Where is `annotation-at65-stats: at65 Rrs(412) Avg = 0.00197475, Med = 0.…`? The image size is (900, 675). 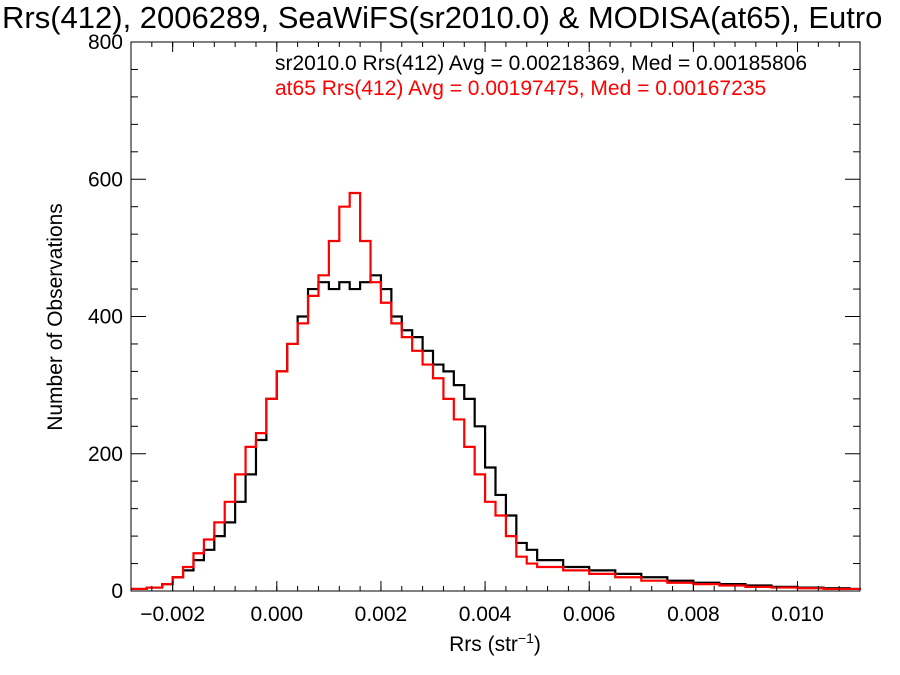 annotation-at65-stats: at65 Rrs(412) Avg = 0.00197475, Med = 0.… is located at coordinates (520, 88).